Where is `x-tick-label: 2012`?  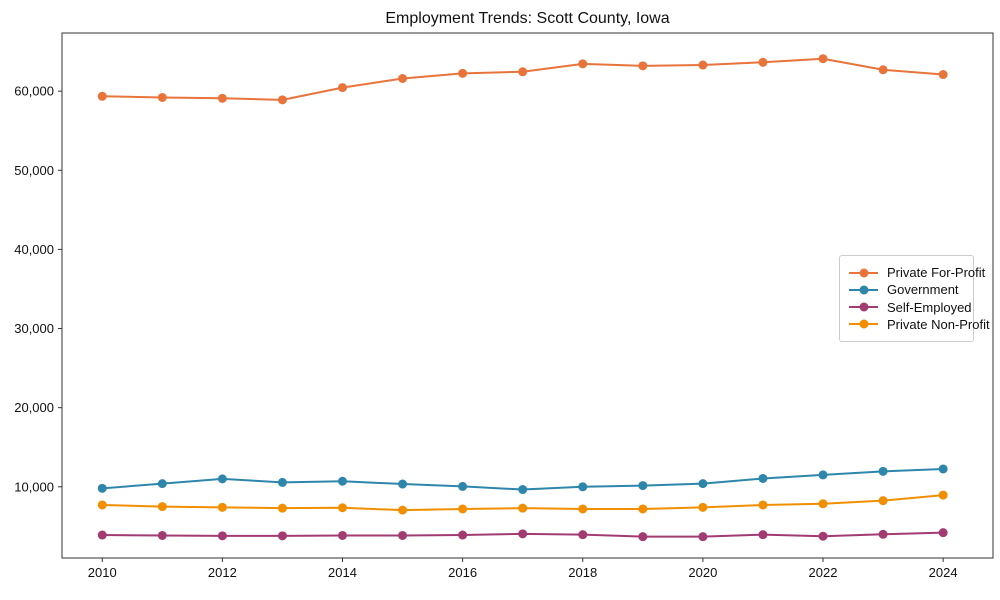
x-tick-label: 2012 is located at coordinates (222, 572).